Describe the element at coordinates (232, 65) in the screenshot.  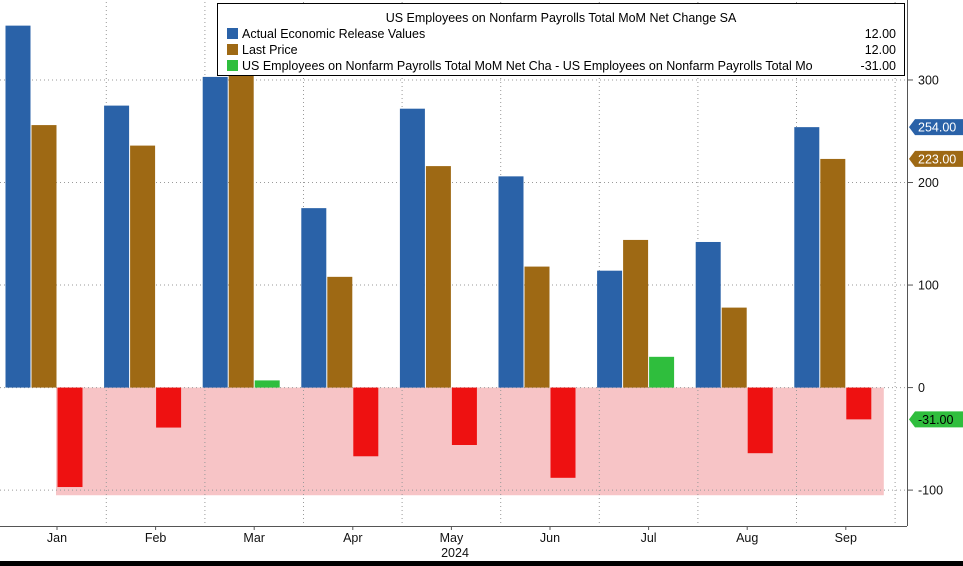
I see `legend-swatch-difference` at that location.